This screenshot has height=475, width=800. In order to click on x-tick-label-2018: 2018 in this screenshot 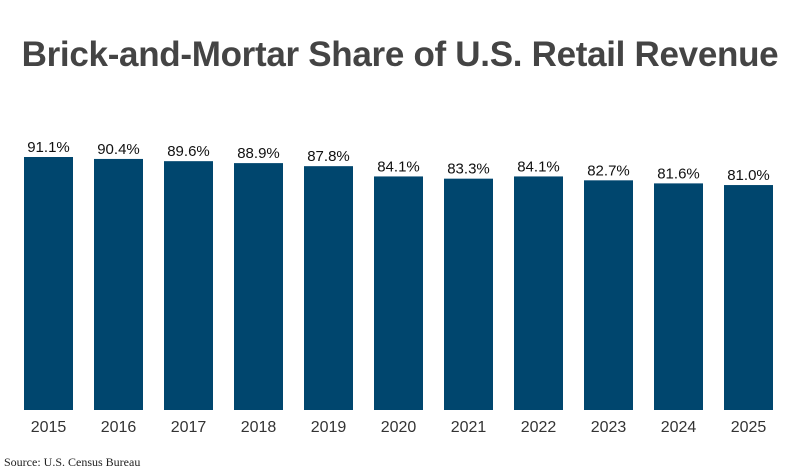, I will do `click(259, 427)`.